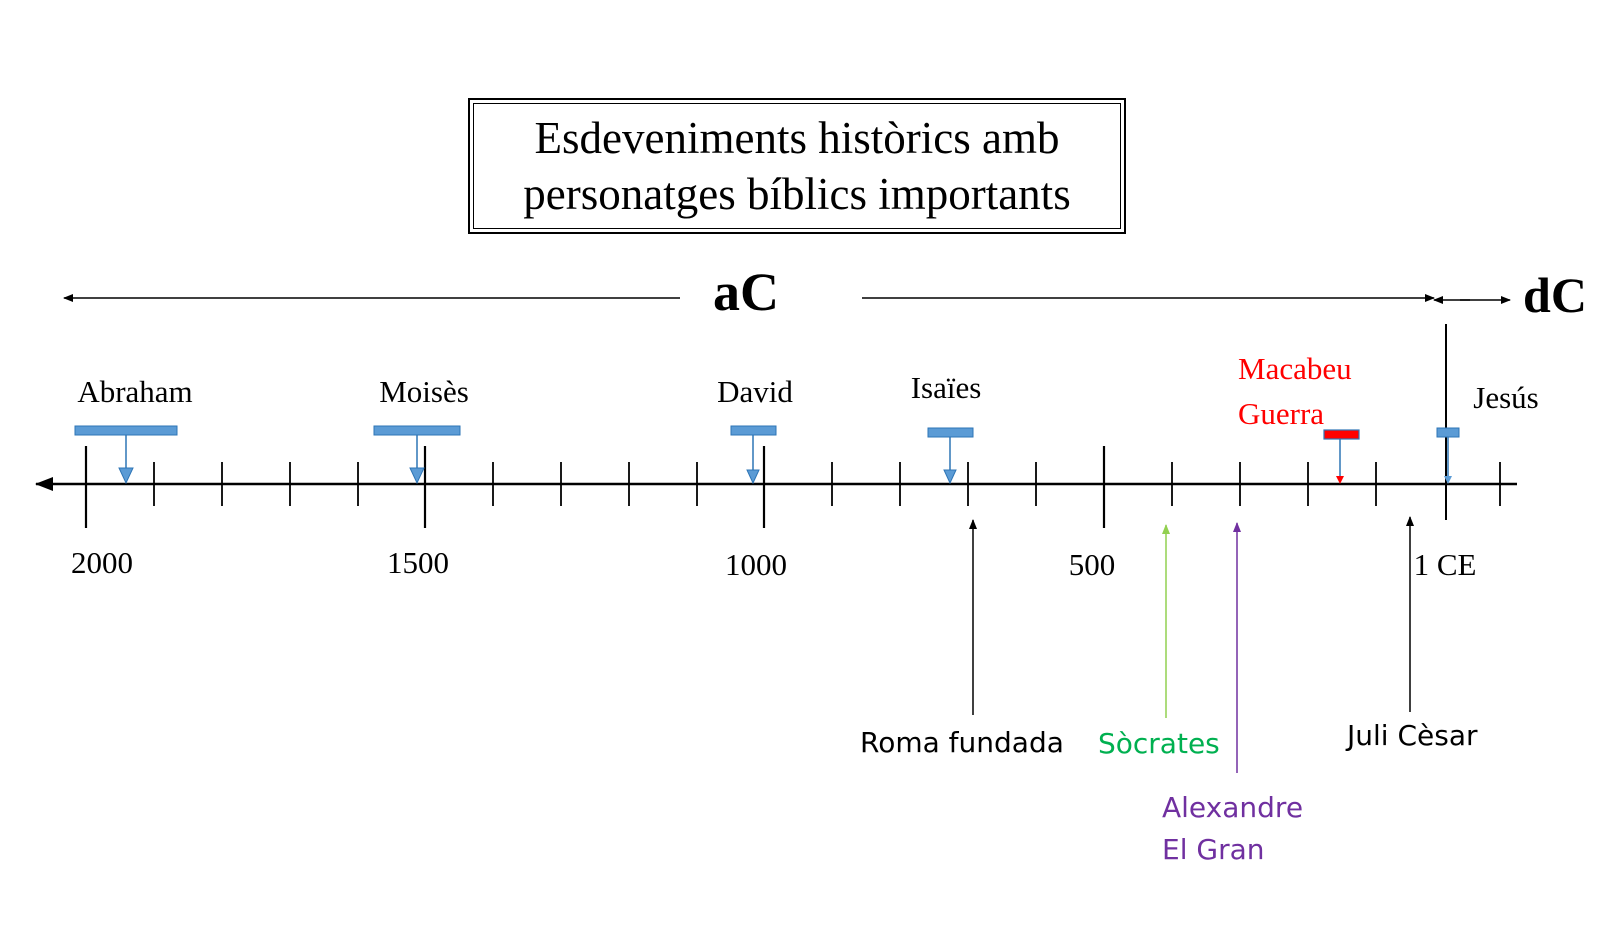  I want to click on figure-david: David, so click(755, 429).